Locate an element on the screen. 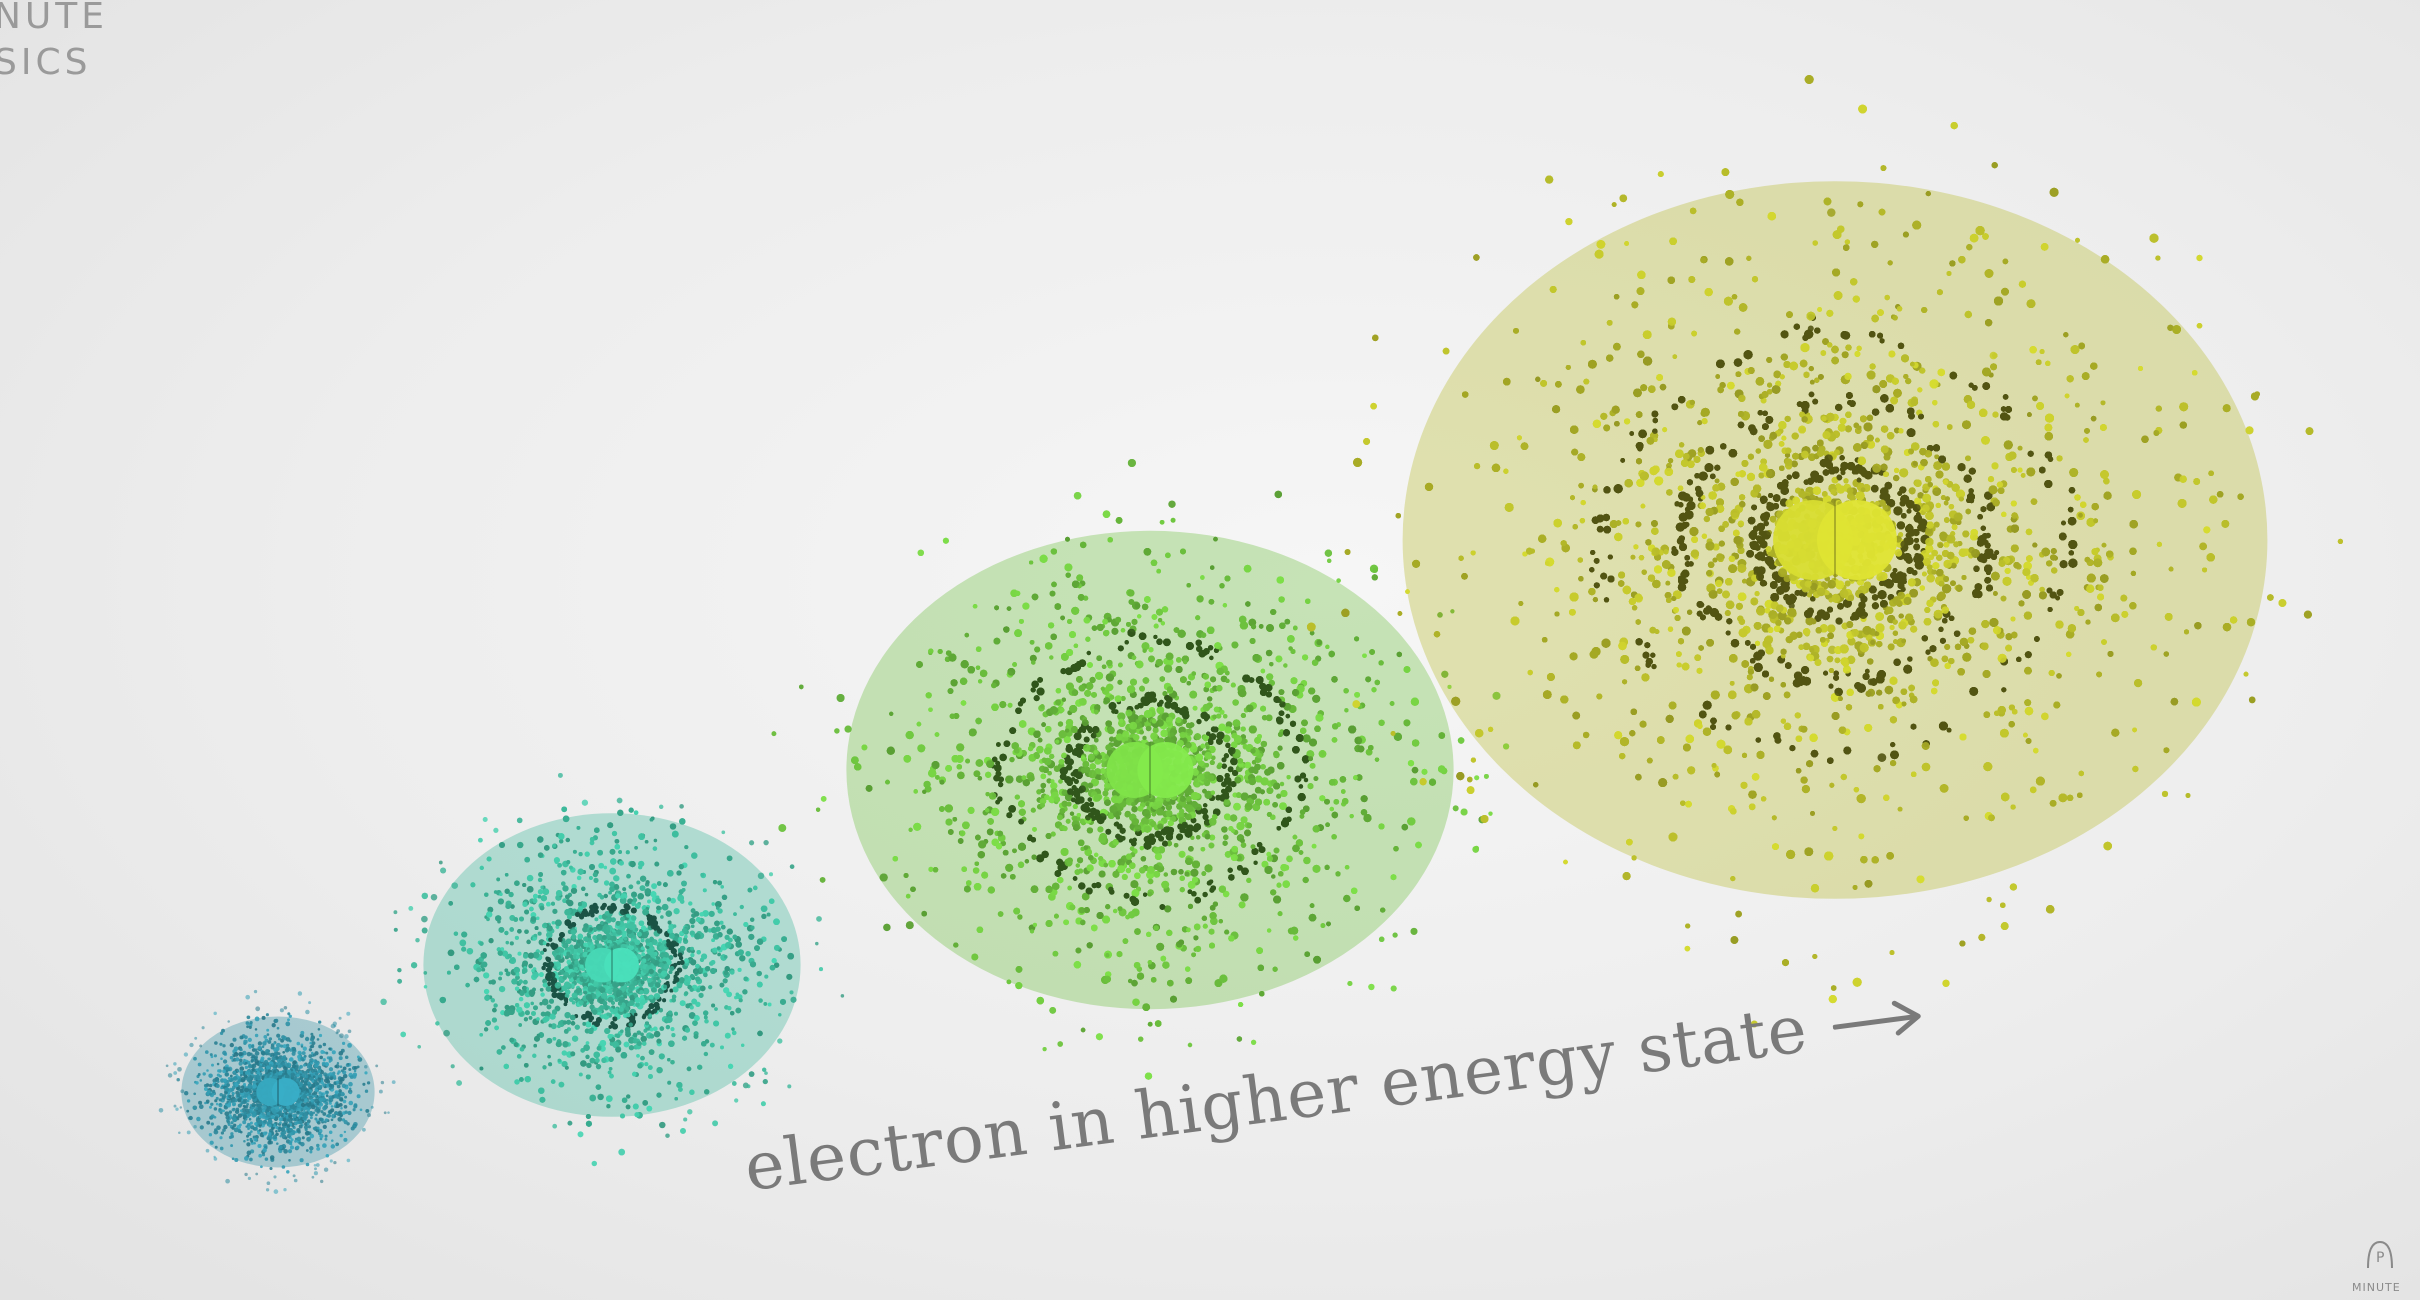 The image size is (2420, 1300). logo-icon: P is located at coordinates (2380, 1254).